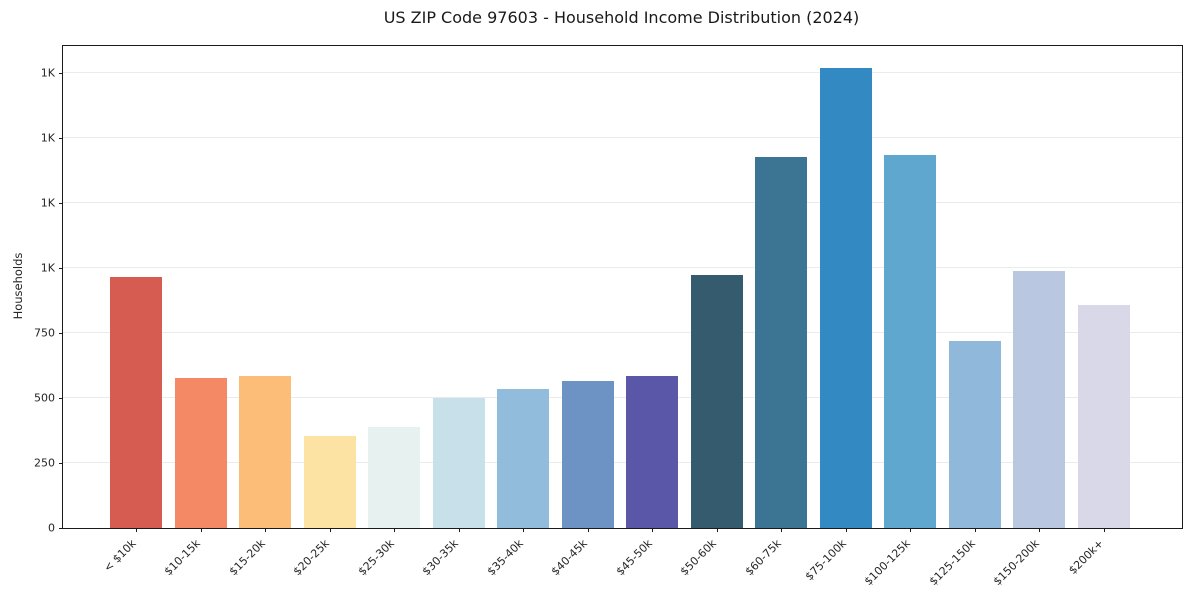 The height and width of the screenshot is (590, 1189). What do you see at coordinates (201, 530) in the screenshot?
I see `x-tick-mark-10-15k` at bounding box center [201, 530].